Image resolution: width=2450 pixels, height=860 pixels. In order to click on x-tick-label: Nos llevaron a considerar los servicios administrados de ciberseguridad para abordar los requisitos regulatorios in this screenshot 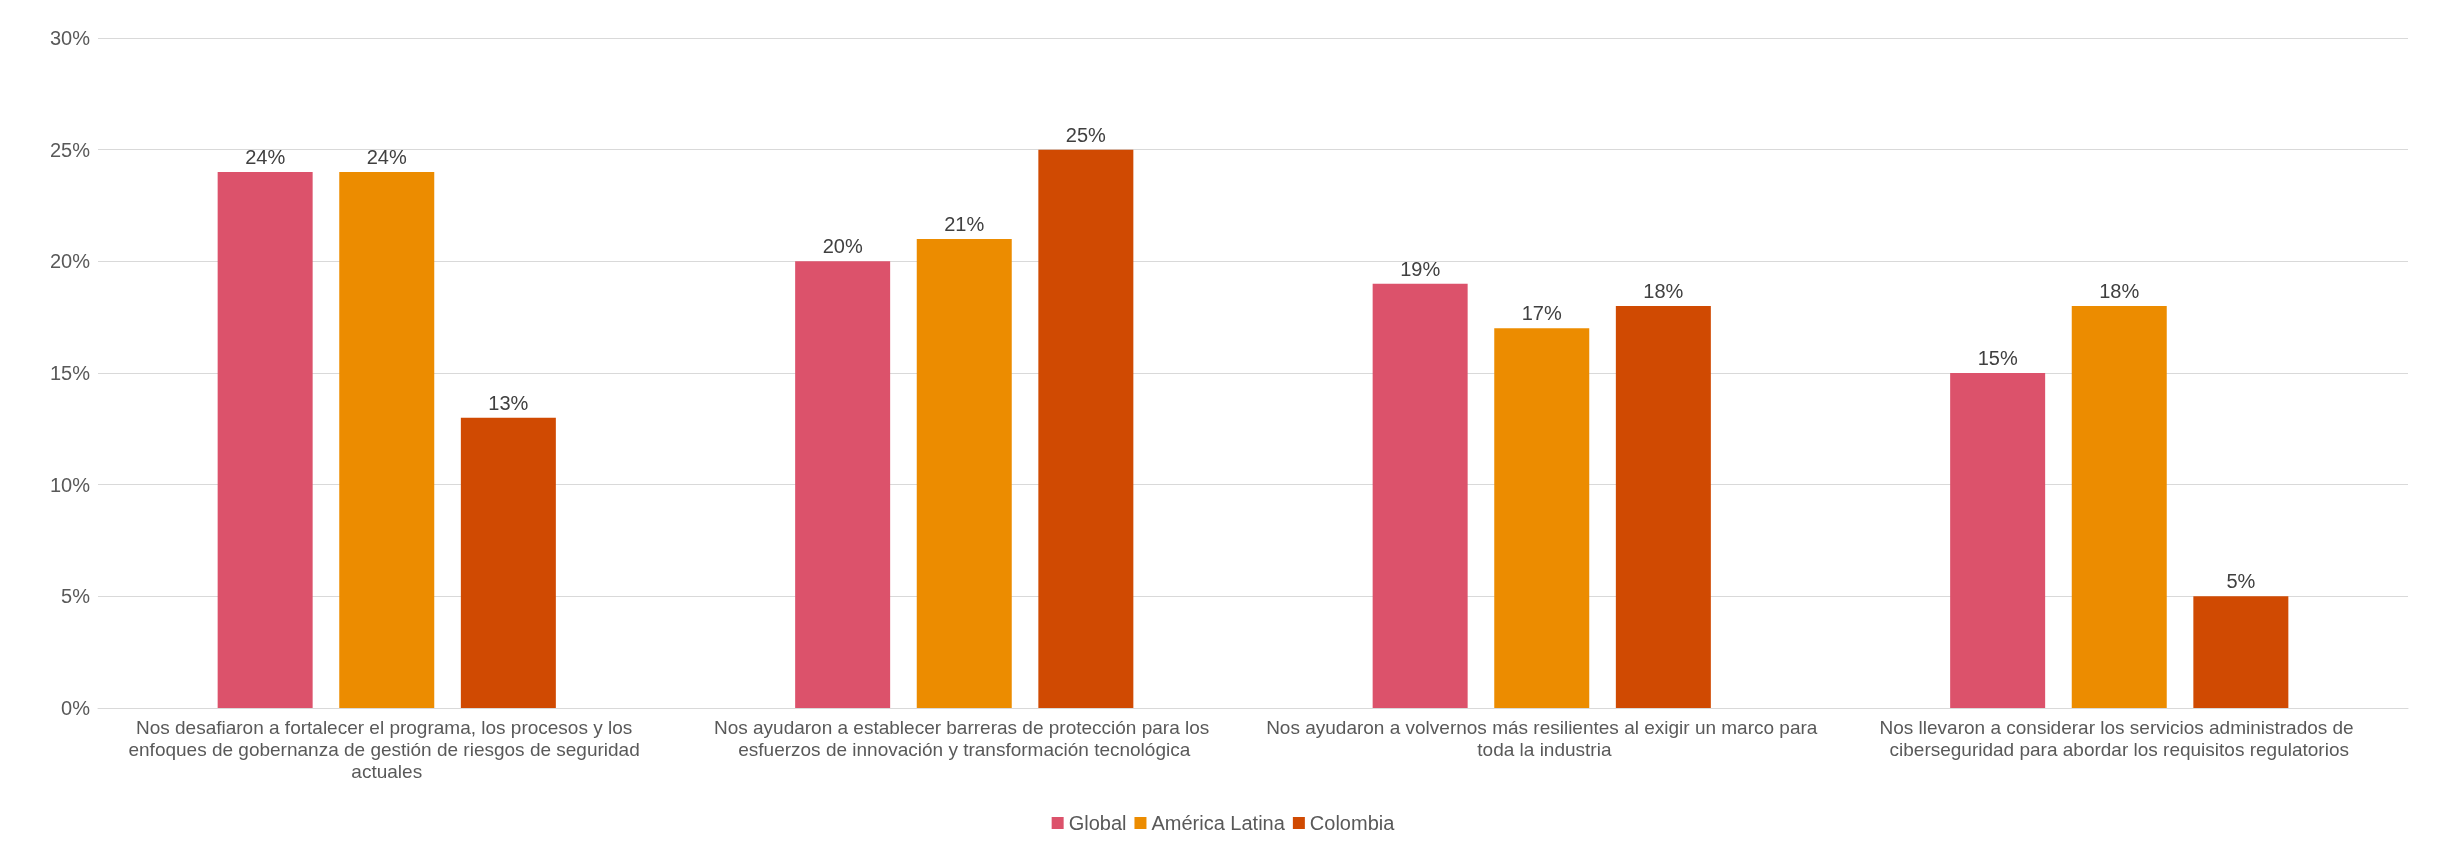, I will do `click(2119, 738)`.